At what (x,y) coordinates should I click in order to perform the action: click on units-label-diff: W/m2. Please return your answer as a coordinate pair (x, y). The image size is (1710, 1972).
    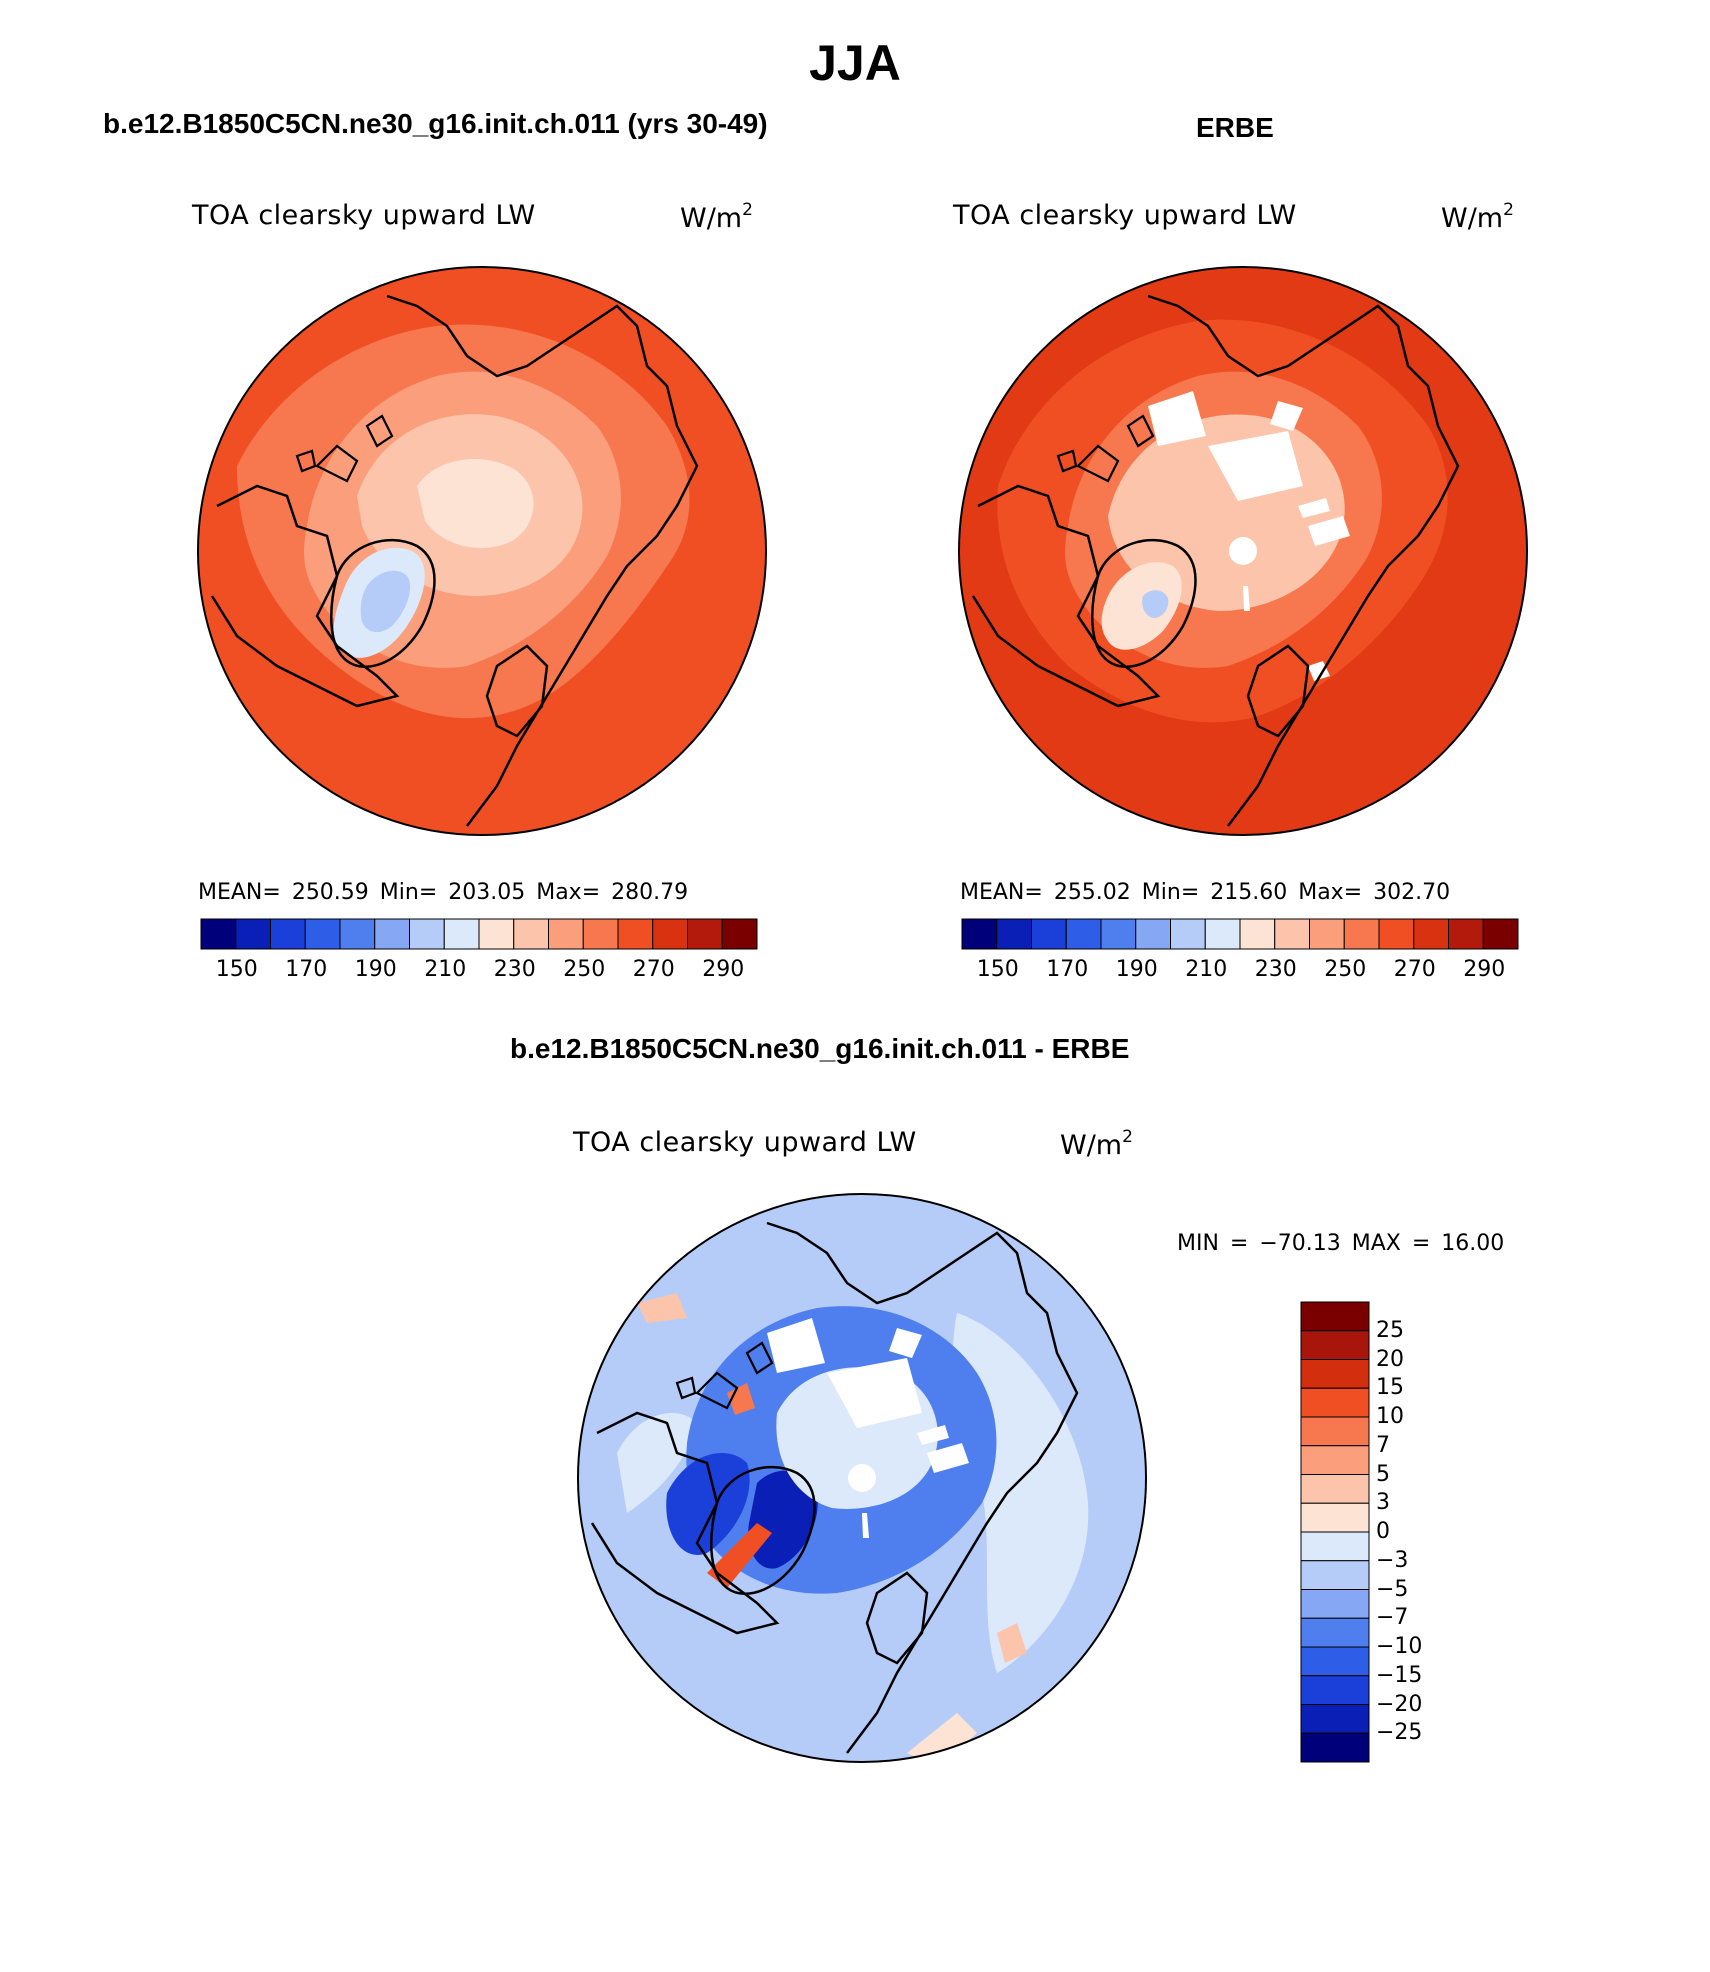
    Looking at the image, I should click on (1096, 1144).